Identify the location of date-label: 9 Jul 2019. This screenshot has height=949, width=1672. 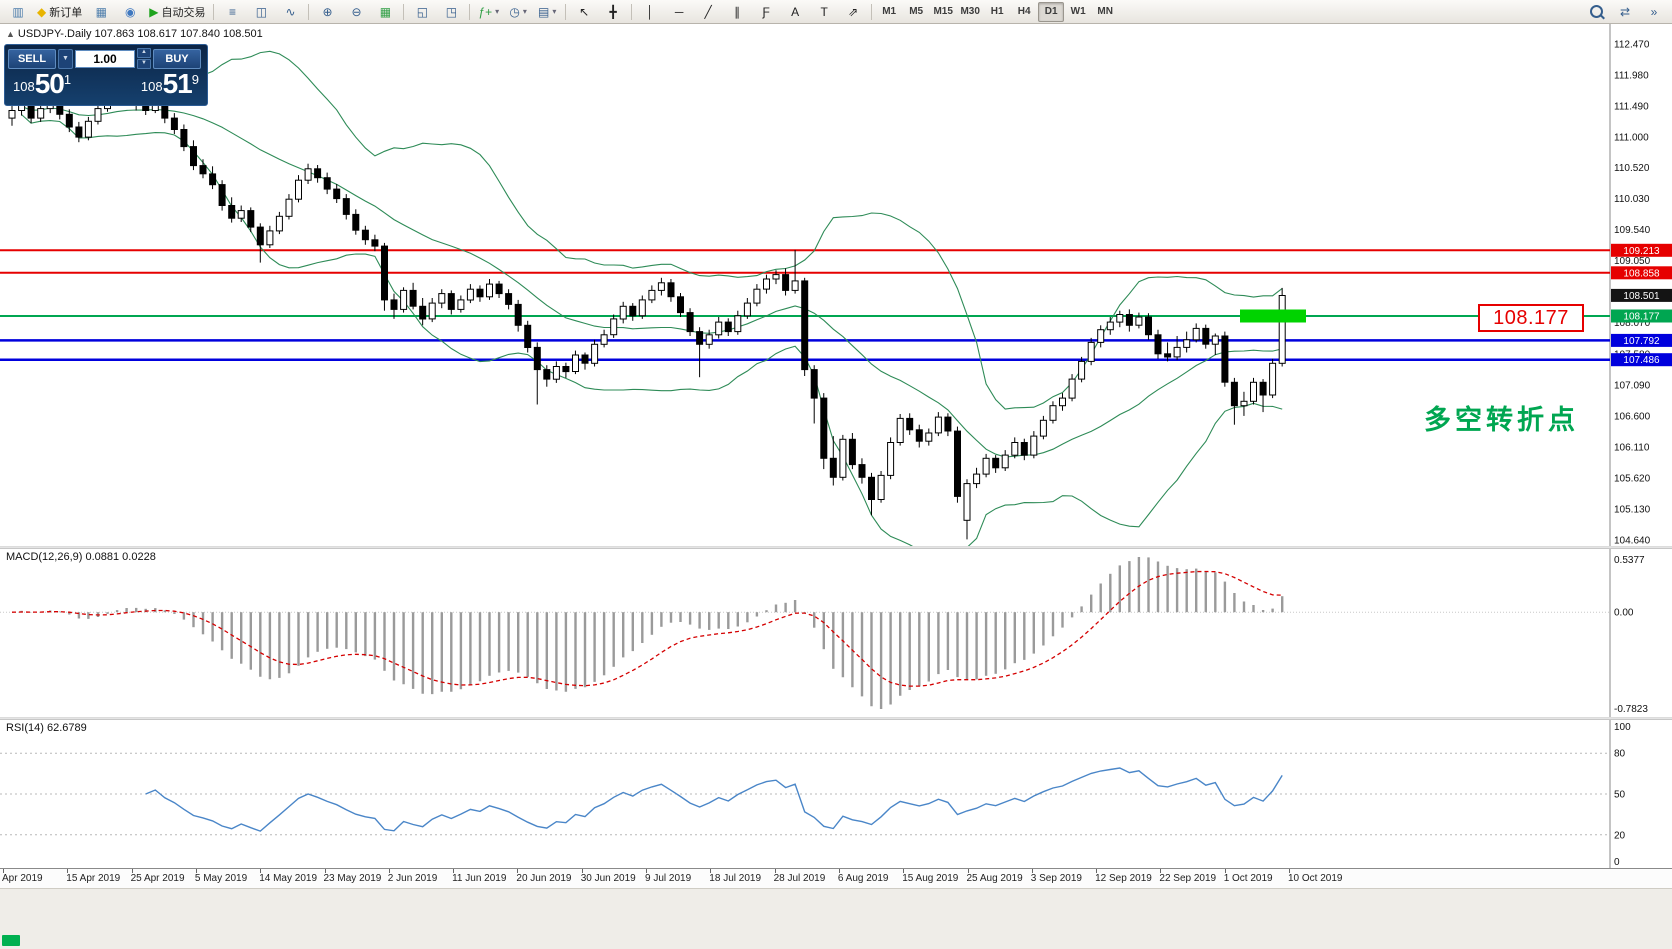
(668, 878).